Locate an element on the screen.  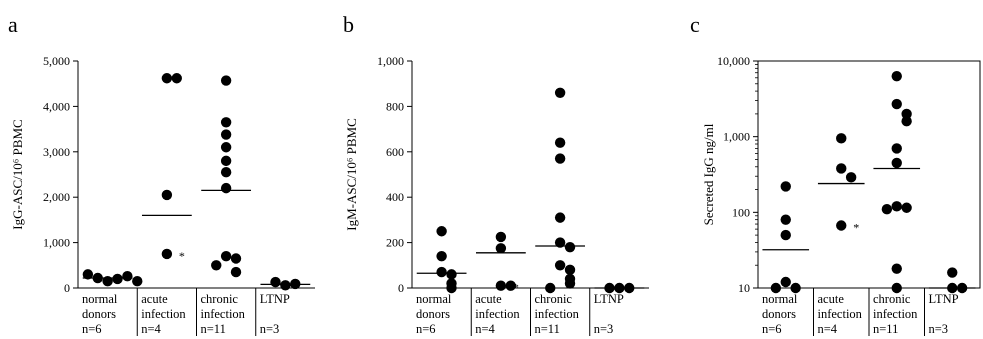
y-tick-label: 400 is located at coordinates (395, 197).